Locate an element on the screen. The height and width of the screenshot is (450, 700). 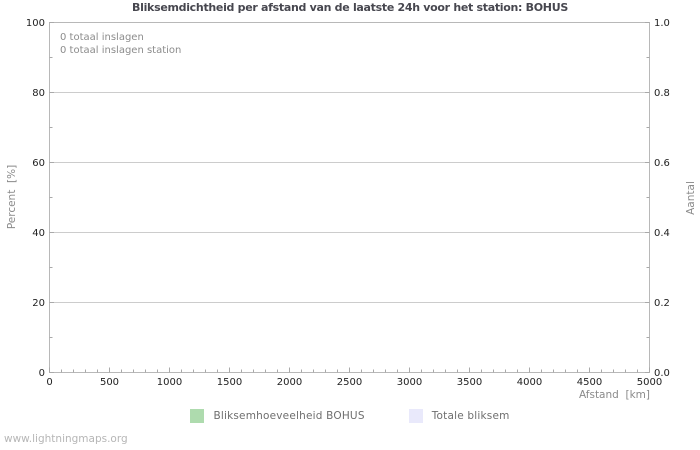
svg-text: 2000 is located at coordinates (289, 382).